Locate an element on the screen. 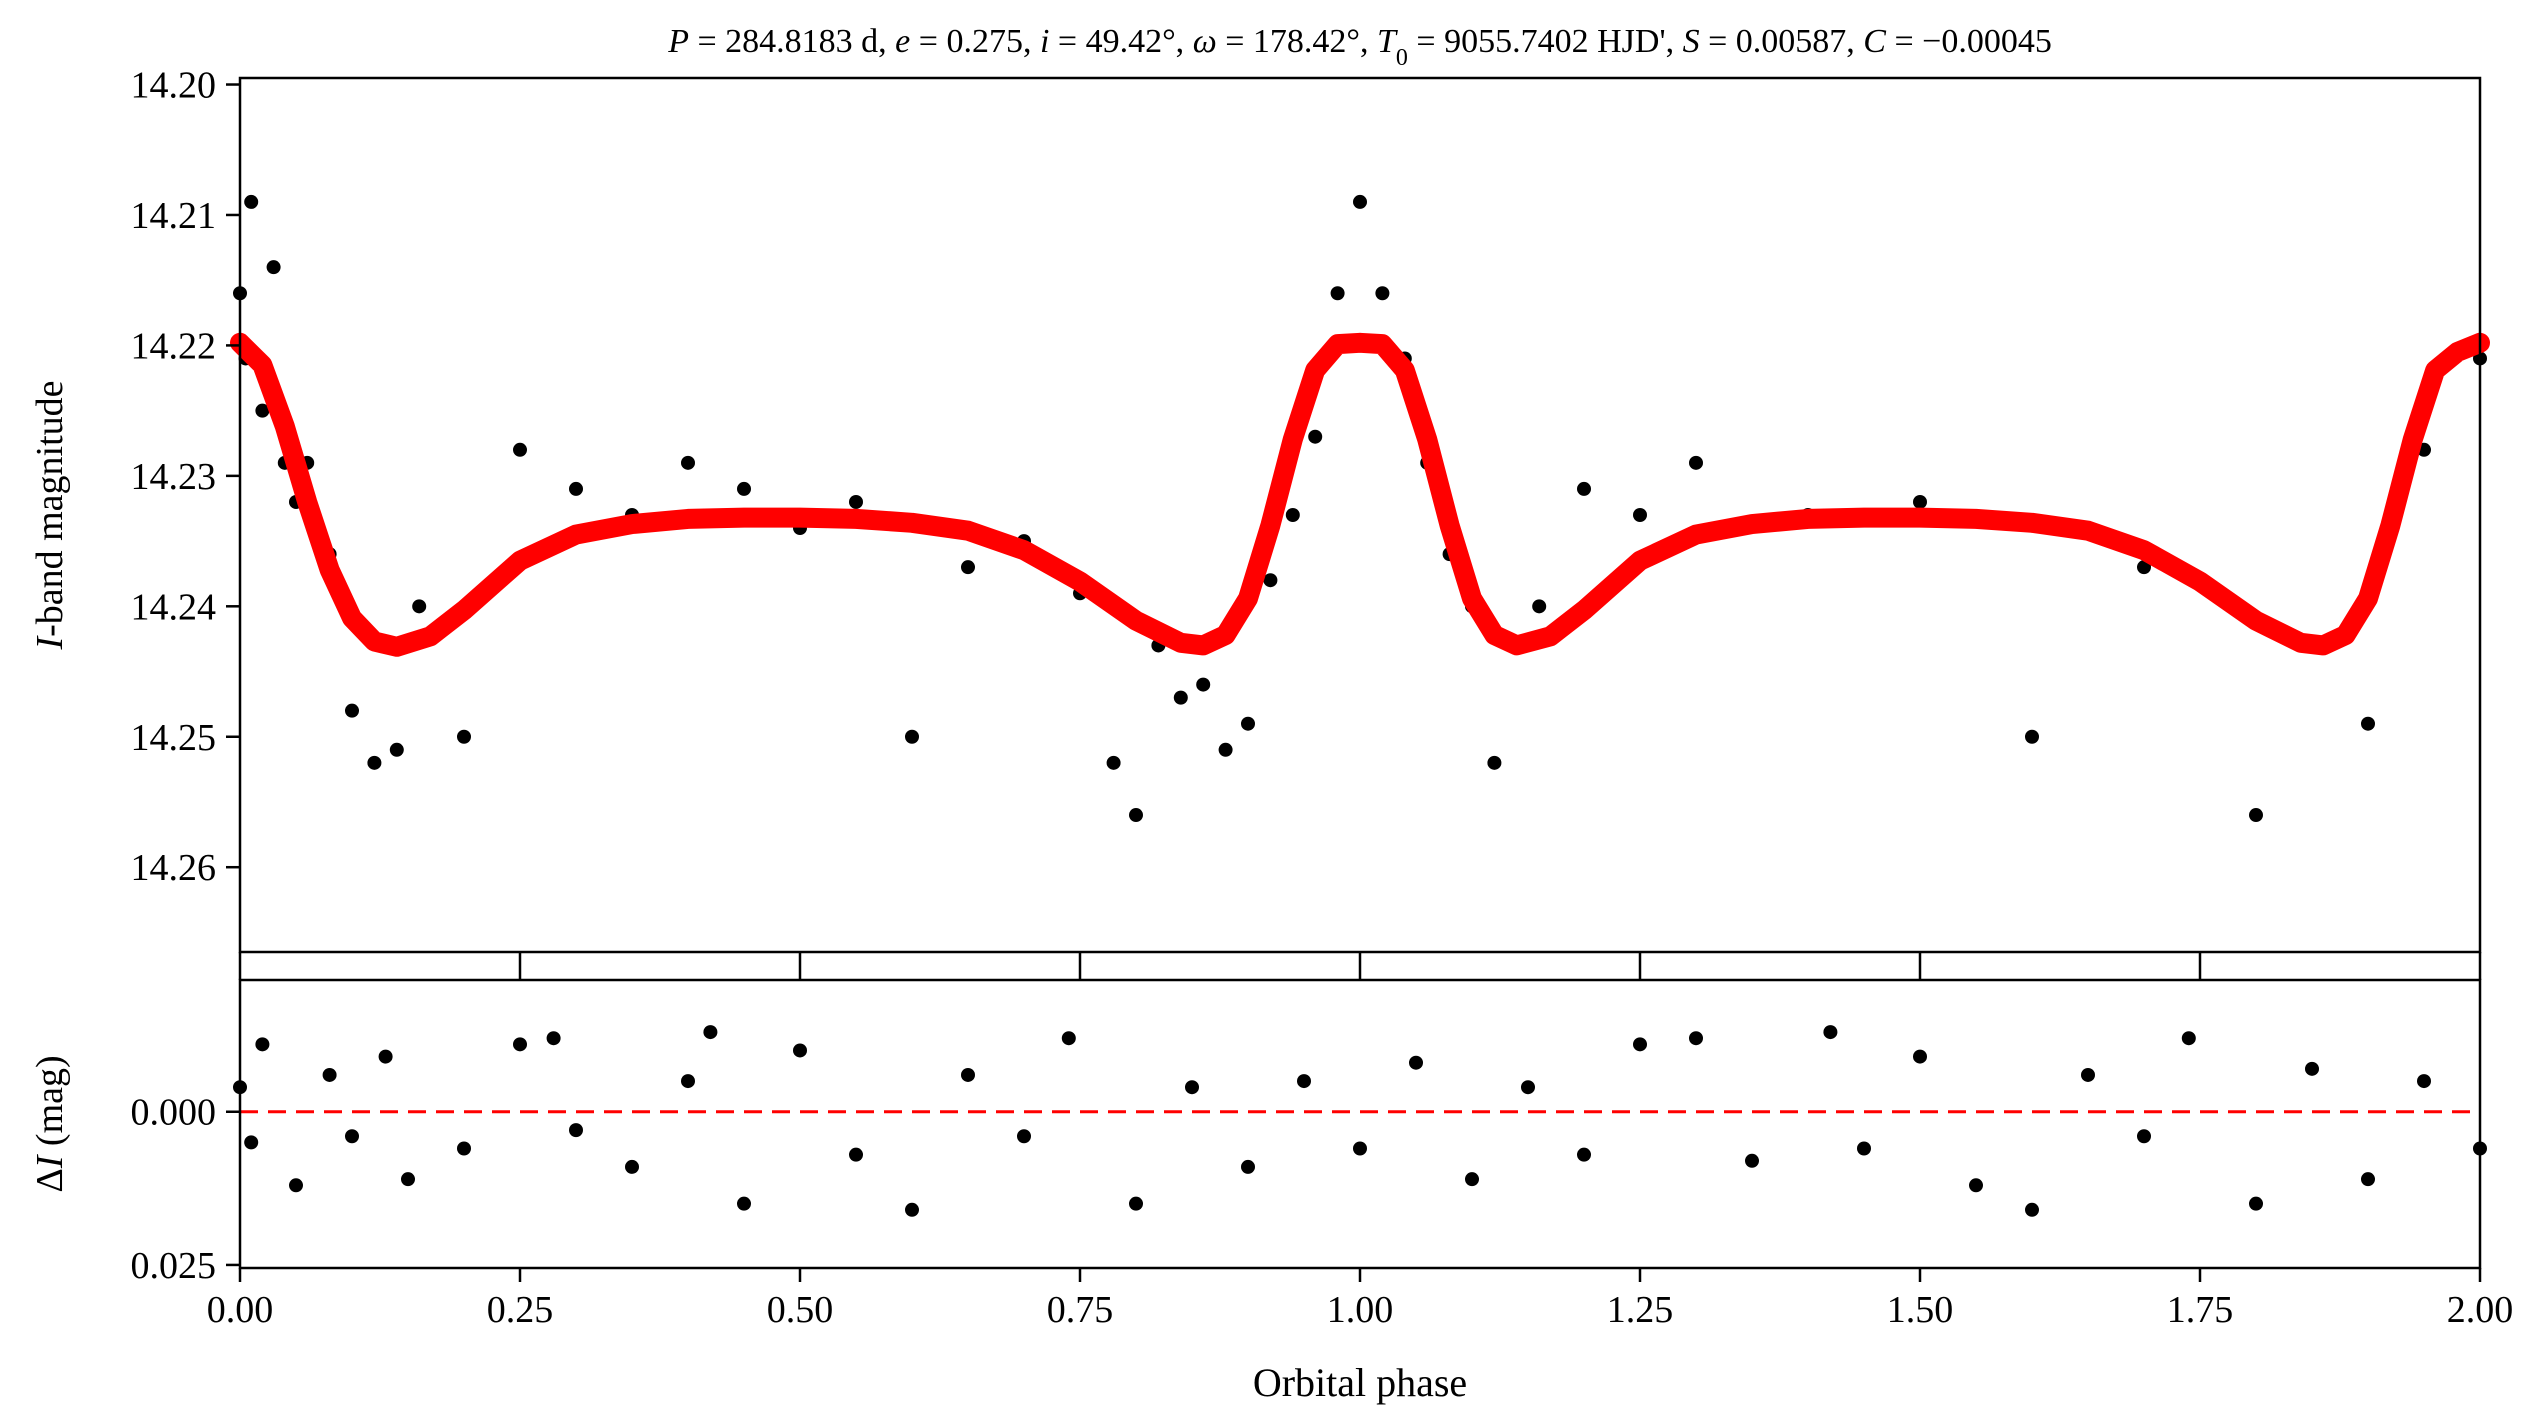 This screenshot has height=1428, width=2530. x-tick-label: 1.50 is located at coordinates (1920, 1310).